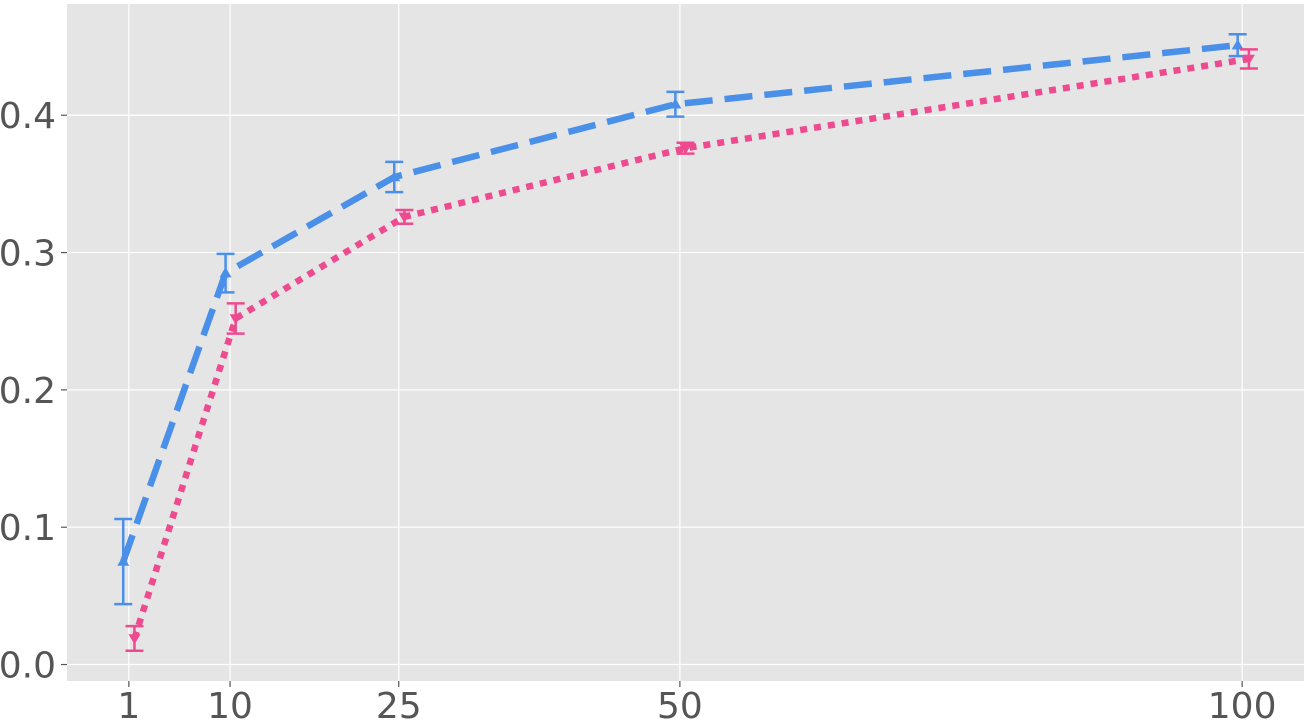 The image size is (1308, 726). Describe the element at coordinates (680, 706) in the screenshot. I see `x-tick-label: 50` at that location.